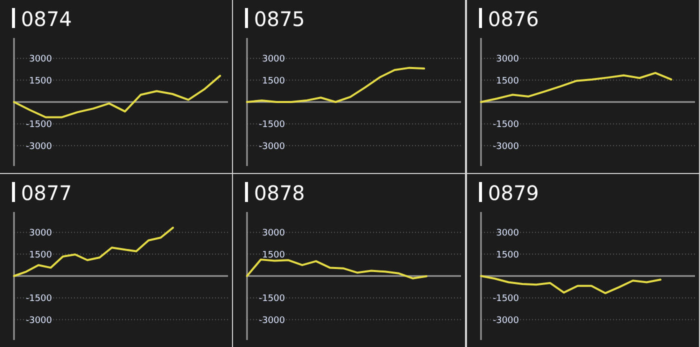  Describe the element at coordinates (46, 19) in the screenshot. I see `chart-title: 0874` at that location.